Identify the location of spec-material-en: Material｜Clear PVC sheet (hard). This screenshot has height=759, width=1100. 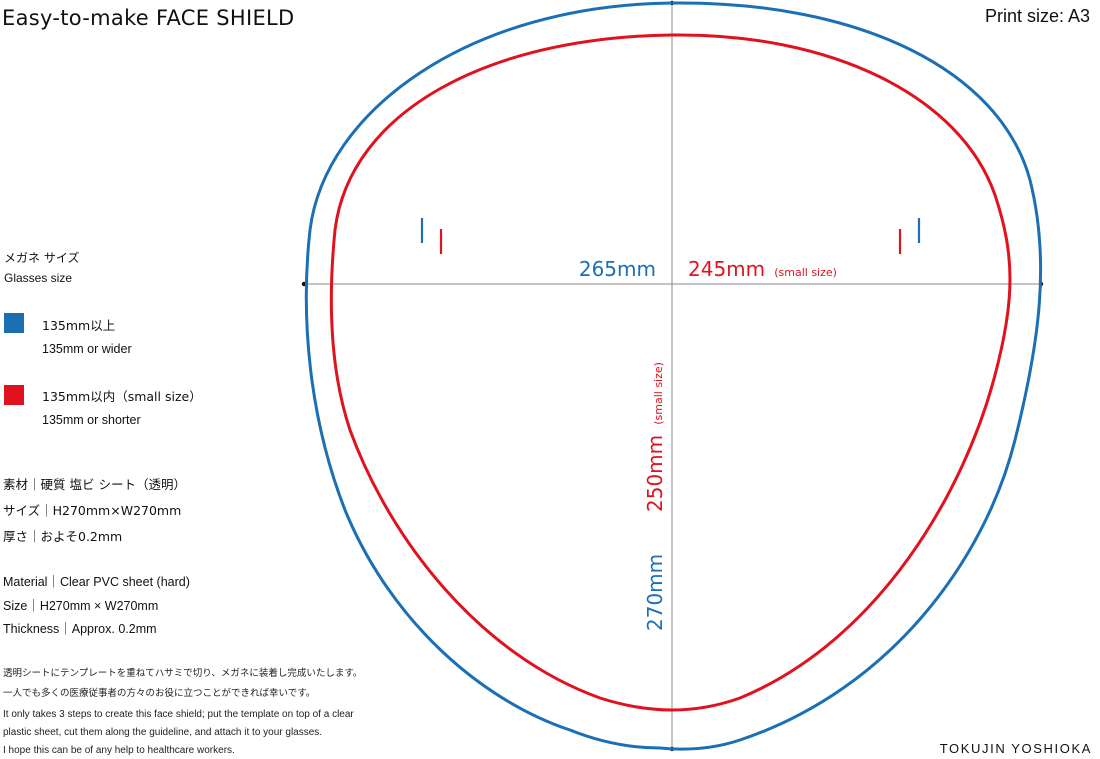
(96, 582).